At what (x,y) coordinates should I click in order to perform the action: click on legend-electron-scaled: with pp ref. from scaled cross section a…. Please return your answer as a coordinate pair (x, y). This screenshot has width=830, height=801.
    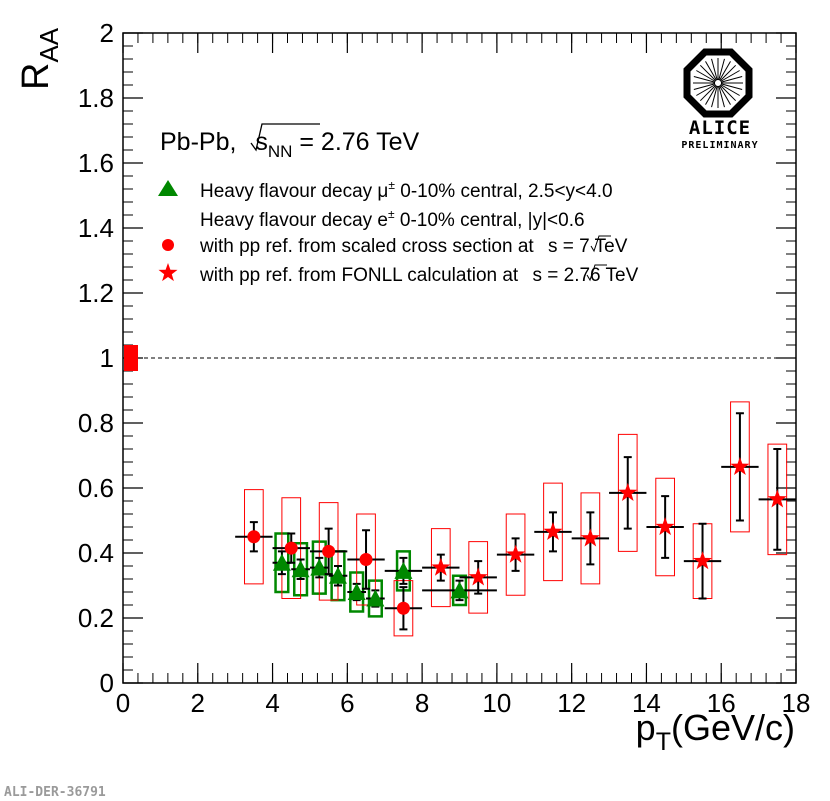
    Looking at the image, I should click on (413, 246).